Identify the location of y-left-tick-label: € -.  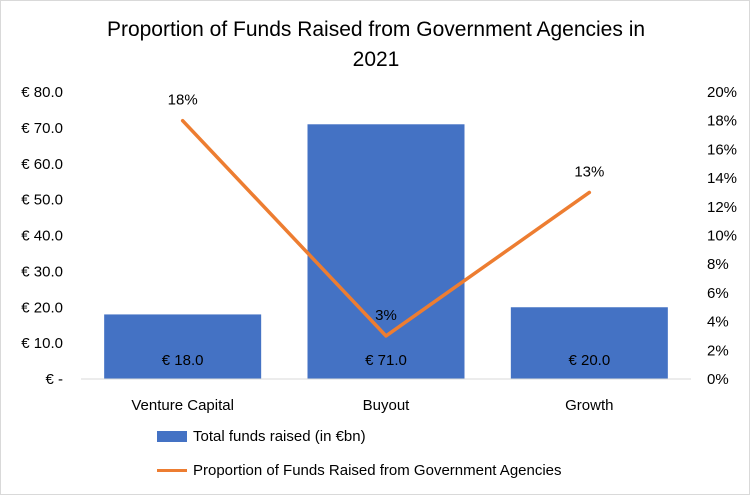
(54, 379).